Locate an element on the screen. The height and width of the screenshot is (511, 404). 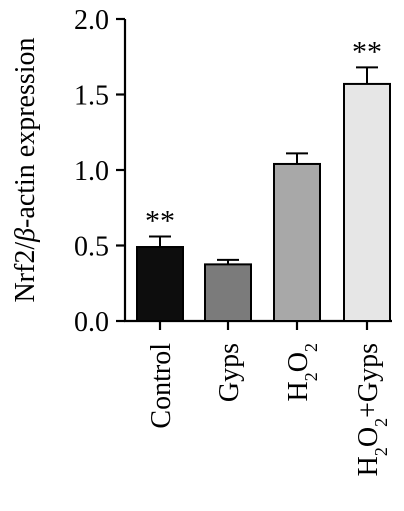
x-axis is located at coordinates (258, 324).